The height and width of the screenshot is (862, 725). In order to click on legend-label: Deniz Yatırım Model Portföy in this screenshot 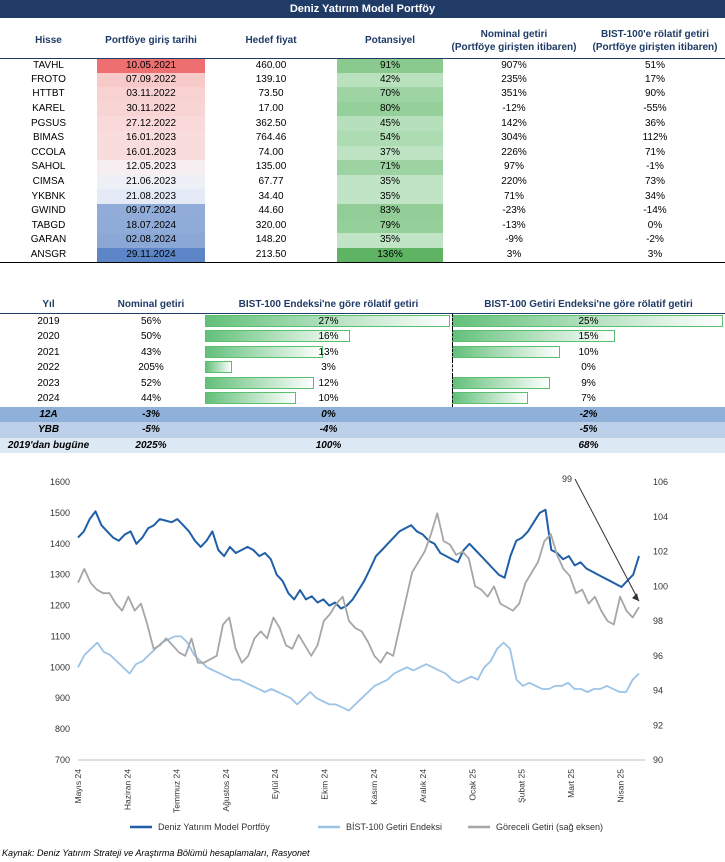, I will do `click(214, 827)`.